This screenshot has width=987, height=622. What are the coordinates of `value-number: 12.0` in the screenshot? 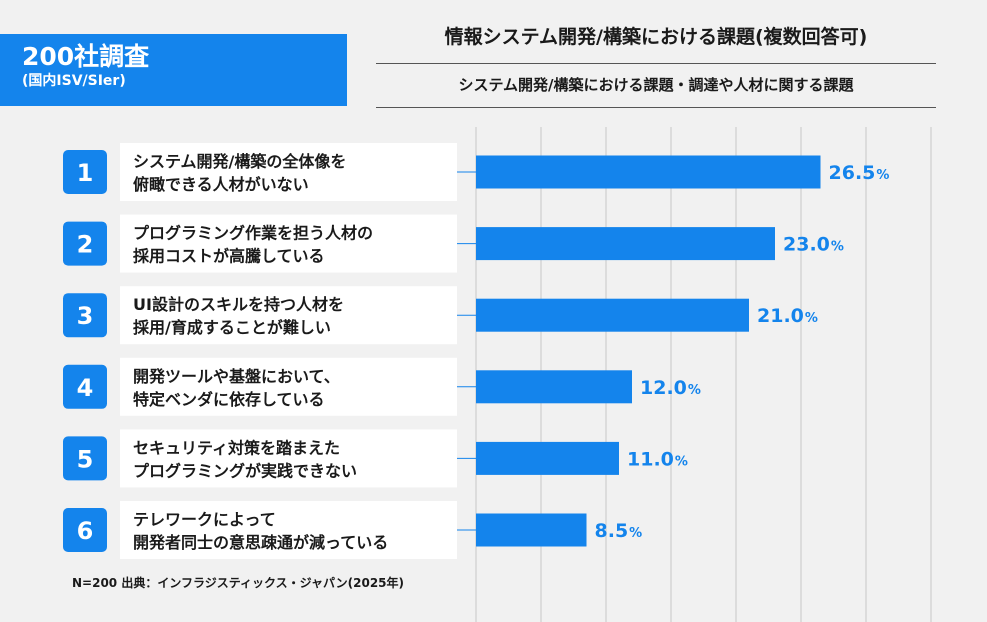 It's located at (663, 388).